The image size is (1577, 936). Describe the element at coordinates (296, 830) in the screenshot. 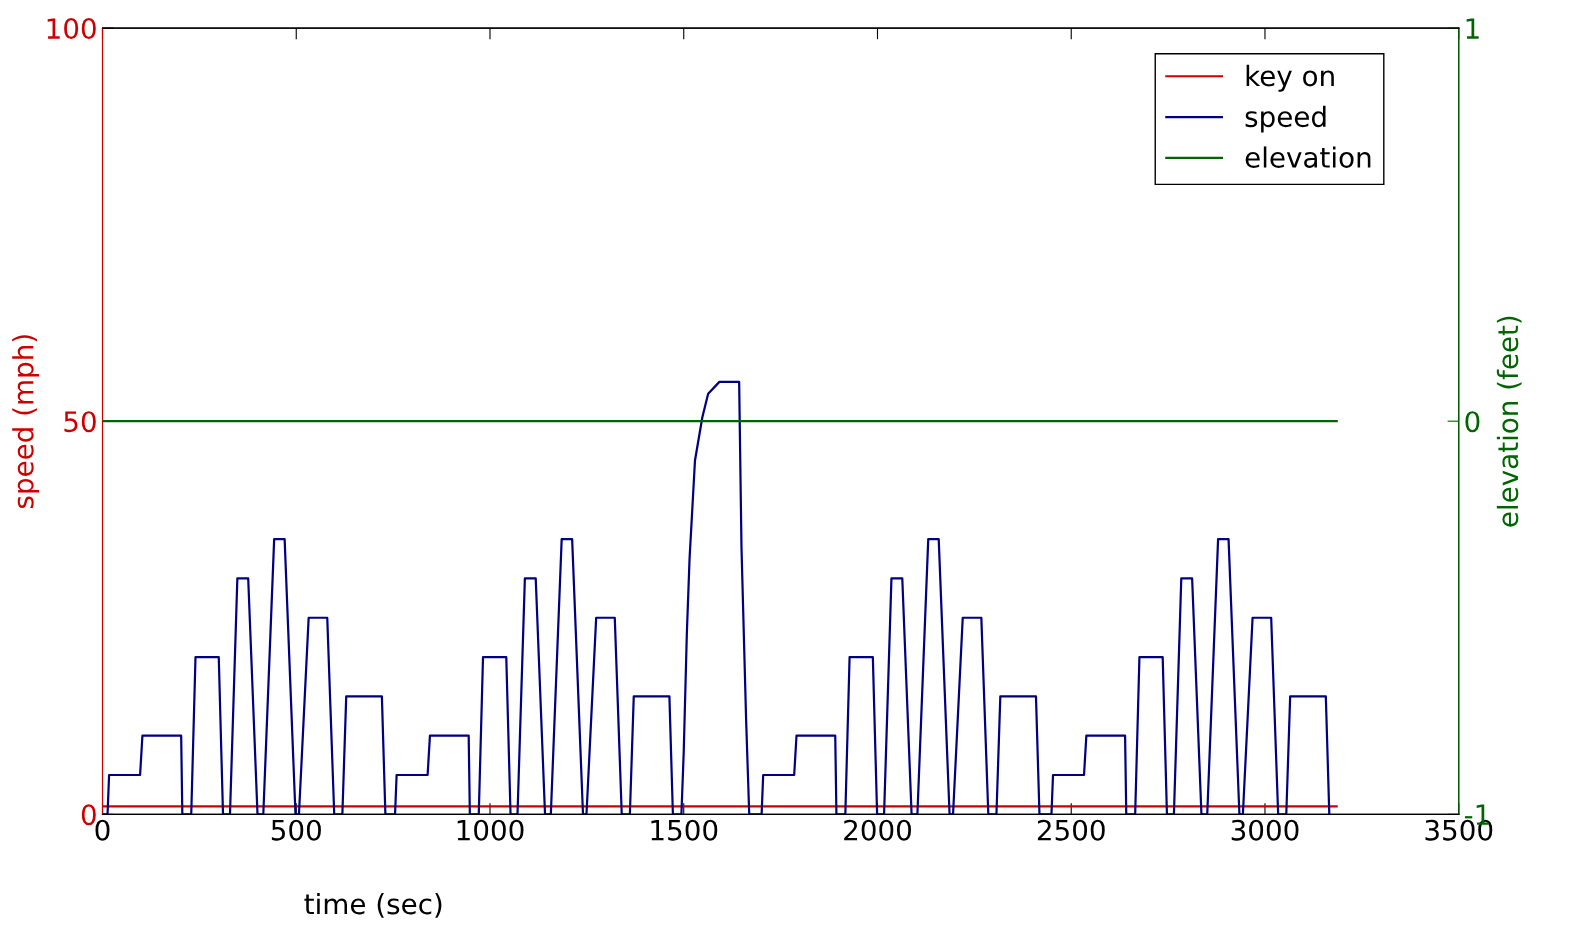

I see `x-tick-label: 500` at that location.